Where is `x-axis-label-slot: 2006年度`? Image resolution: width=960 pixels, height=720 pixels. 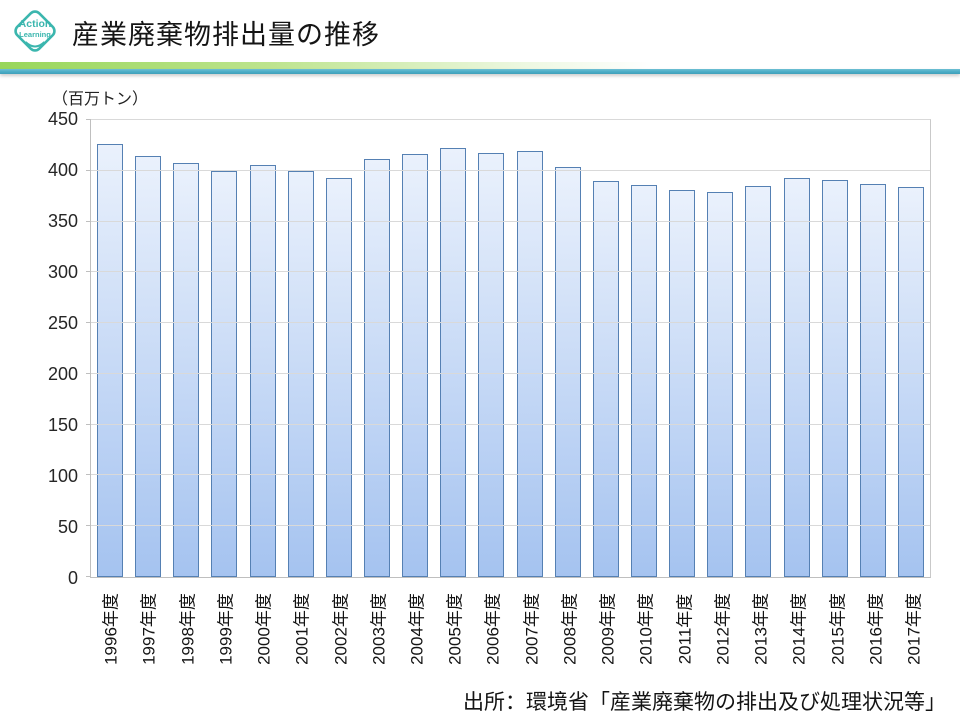
x-axis-label-slot: 2006年度 is located at coordinates (491, 629).